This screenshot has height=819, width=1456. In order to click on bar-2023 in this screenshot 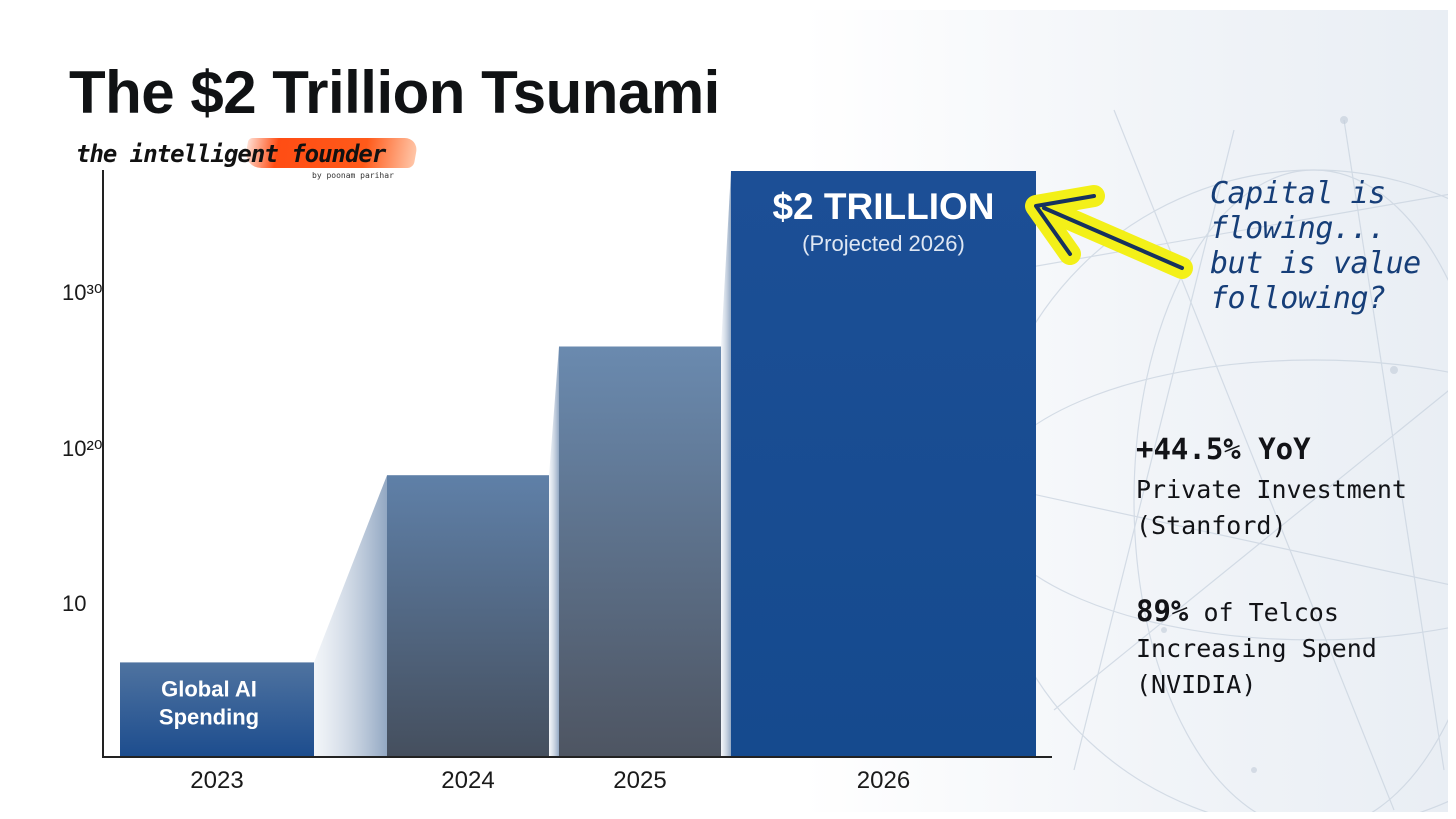, I will do `click(217, 709)`.